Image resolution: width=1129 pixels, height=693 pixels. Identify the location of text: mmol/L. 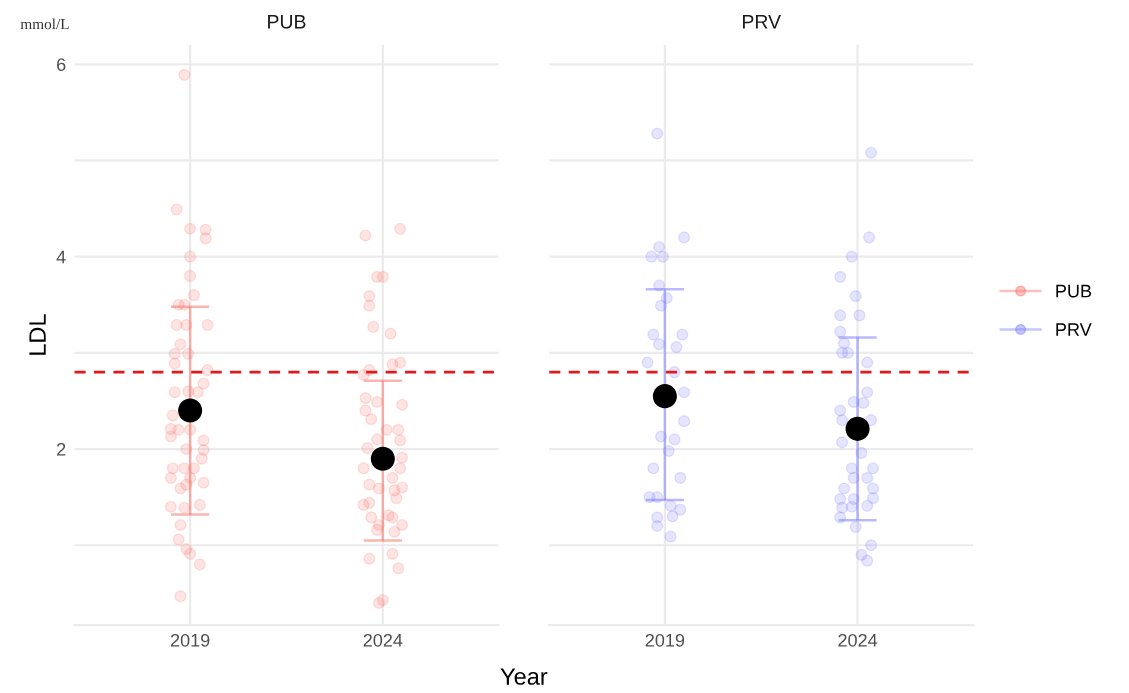
(44, 24).